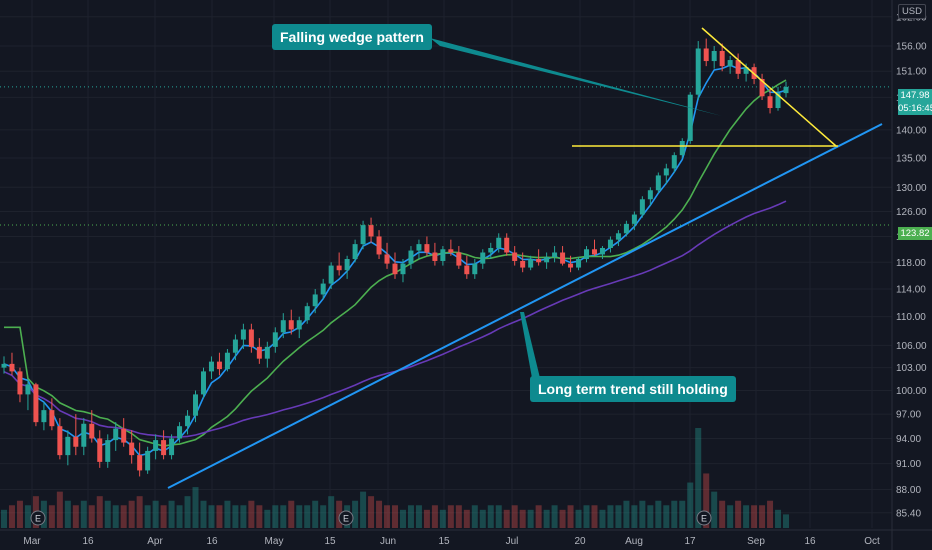 This screenshot has height=550, width=932. Describe the element at coordinates (274, 541) in the screenshot. I see `time-tick-label: May` at that location.